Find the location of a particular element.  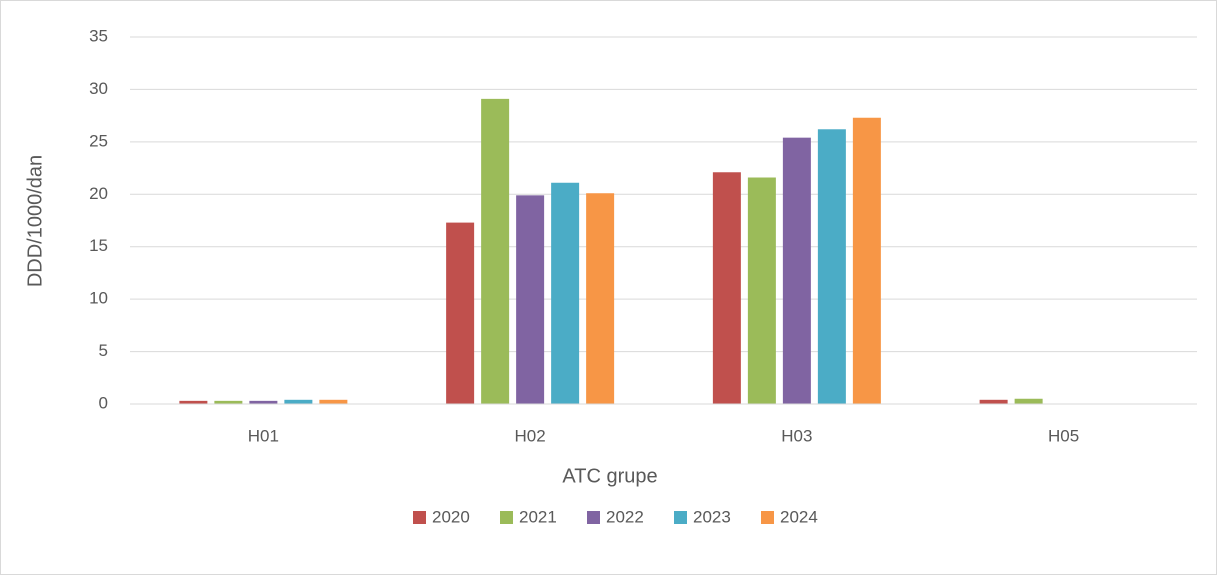

x-axis-label: ATC grupe is located at coordinates (609, 476).